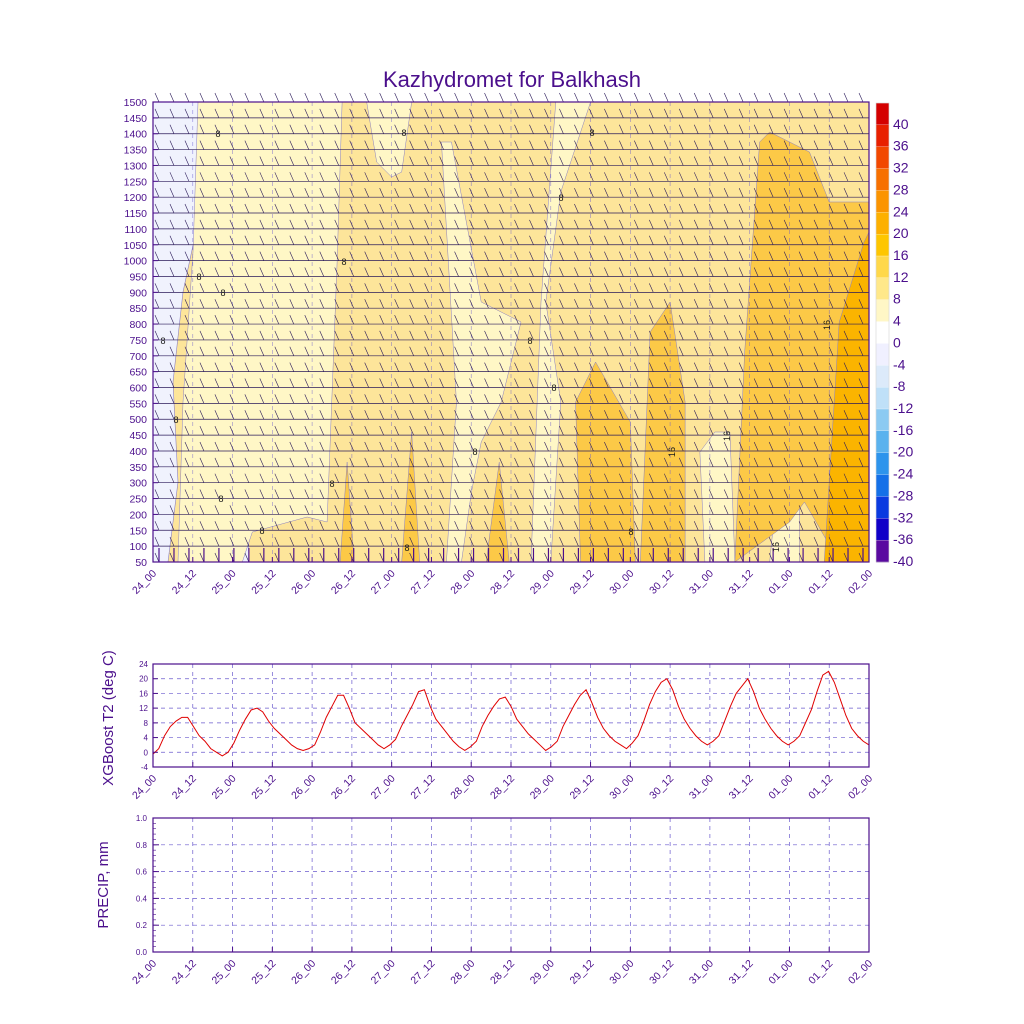  I want to click on colorbar-label: -12, so click(903, 408).